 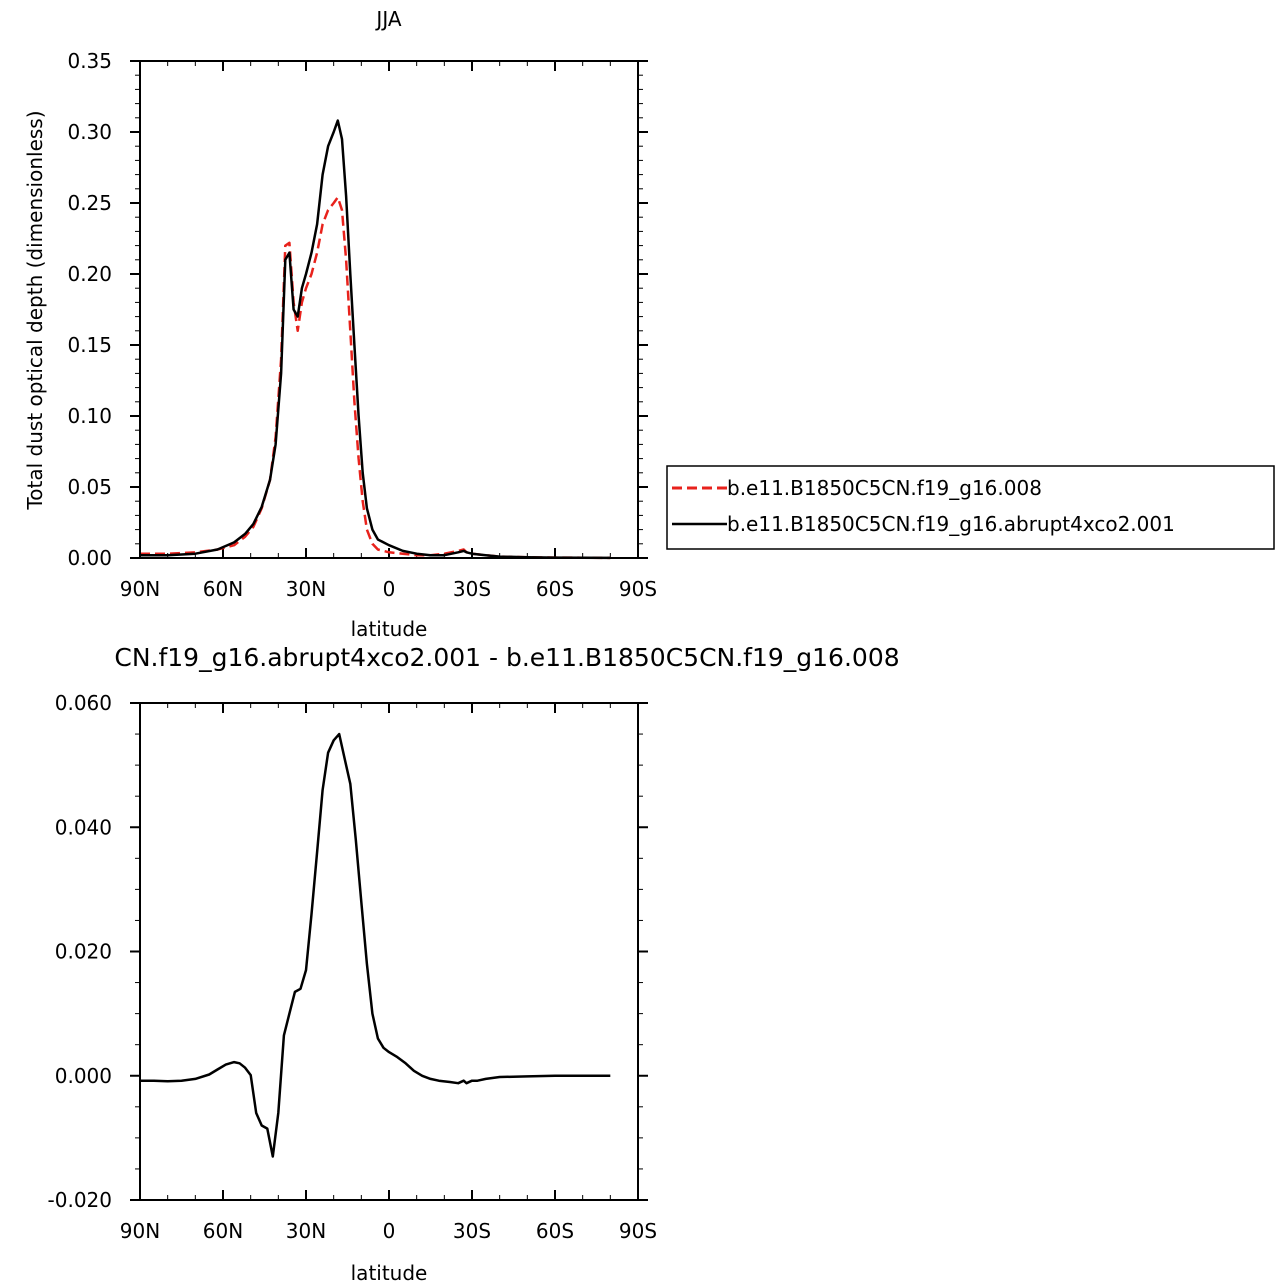 What do you see at coordinates (638, 1231) in the screenshot?
I see `bottom-x-tick-label: 90S` at bounding box center [638, 1231].